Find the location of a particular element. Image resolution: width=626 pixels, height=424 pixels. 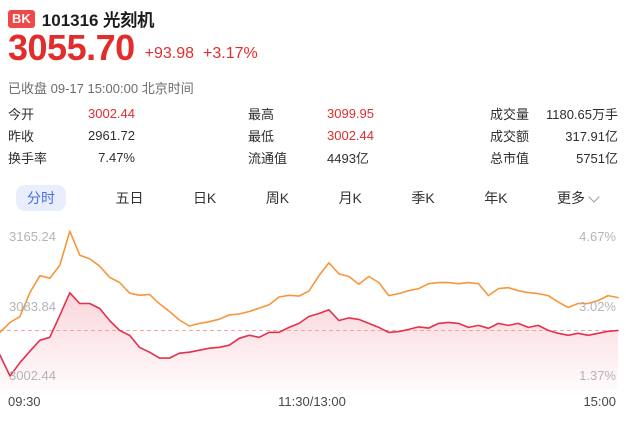

tab-minute: 分时 is located at coordinates (41, 198).